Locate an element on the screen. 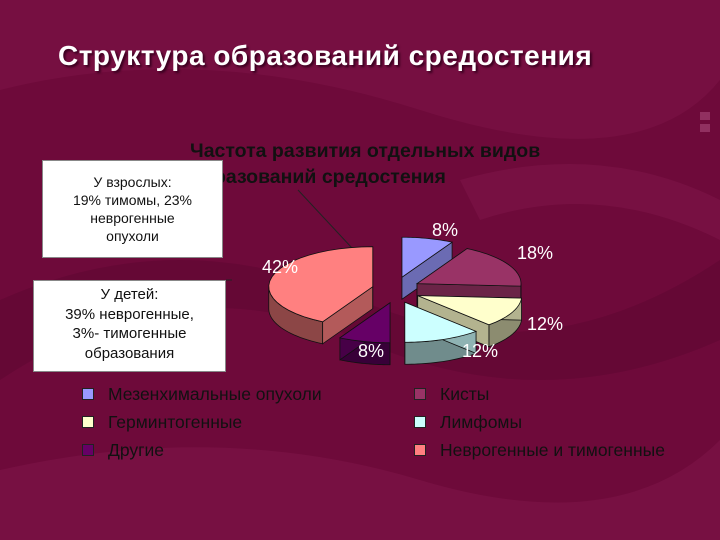 The height and width of the screenshot is (540, 720). adults-note-line: неврогенные is located at coordinates (132, 218).